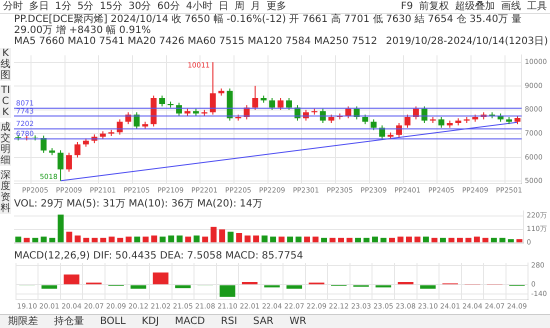  What do you see at coordinates (298, 321) in the screenshot?
I see `text: WR` at bounding box center [298, 321].